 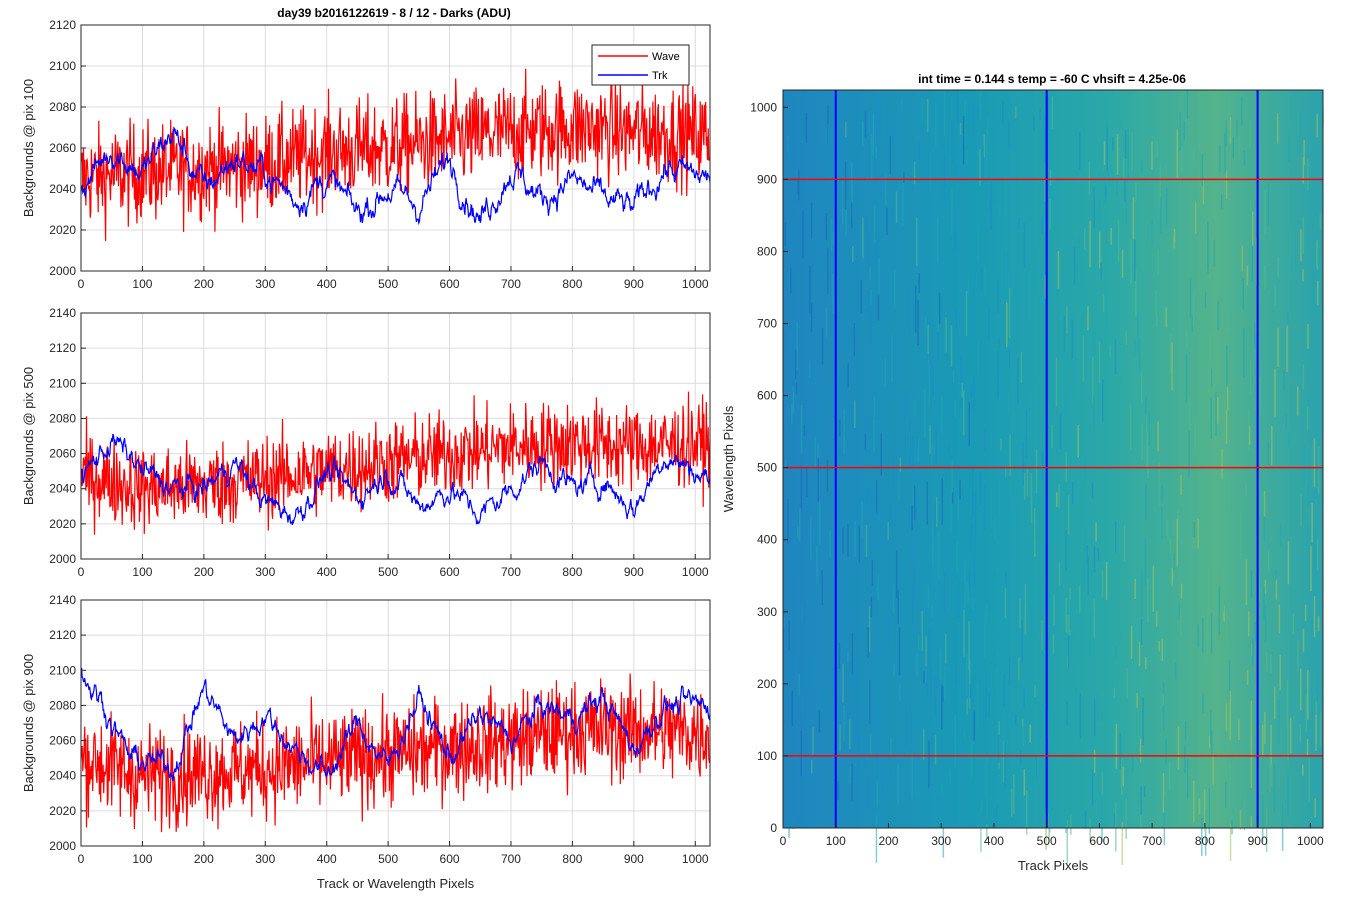 I want to click on y-tick-label: 0, so click(x=773, y=828).